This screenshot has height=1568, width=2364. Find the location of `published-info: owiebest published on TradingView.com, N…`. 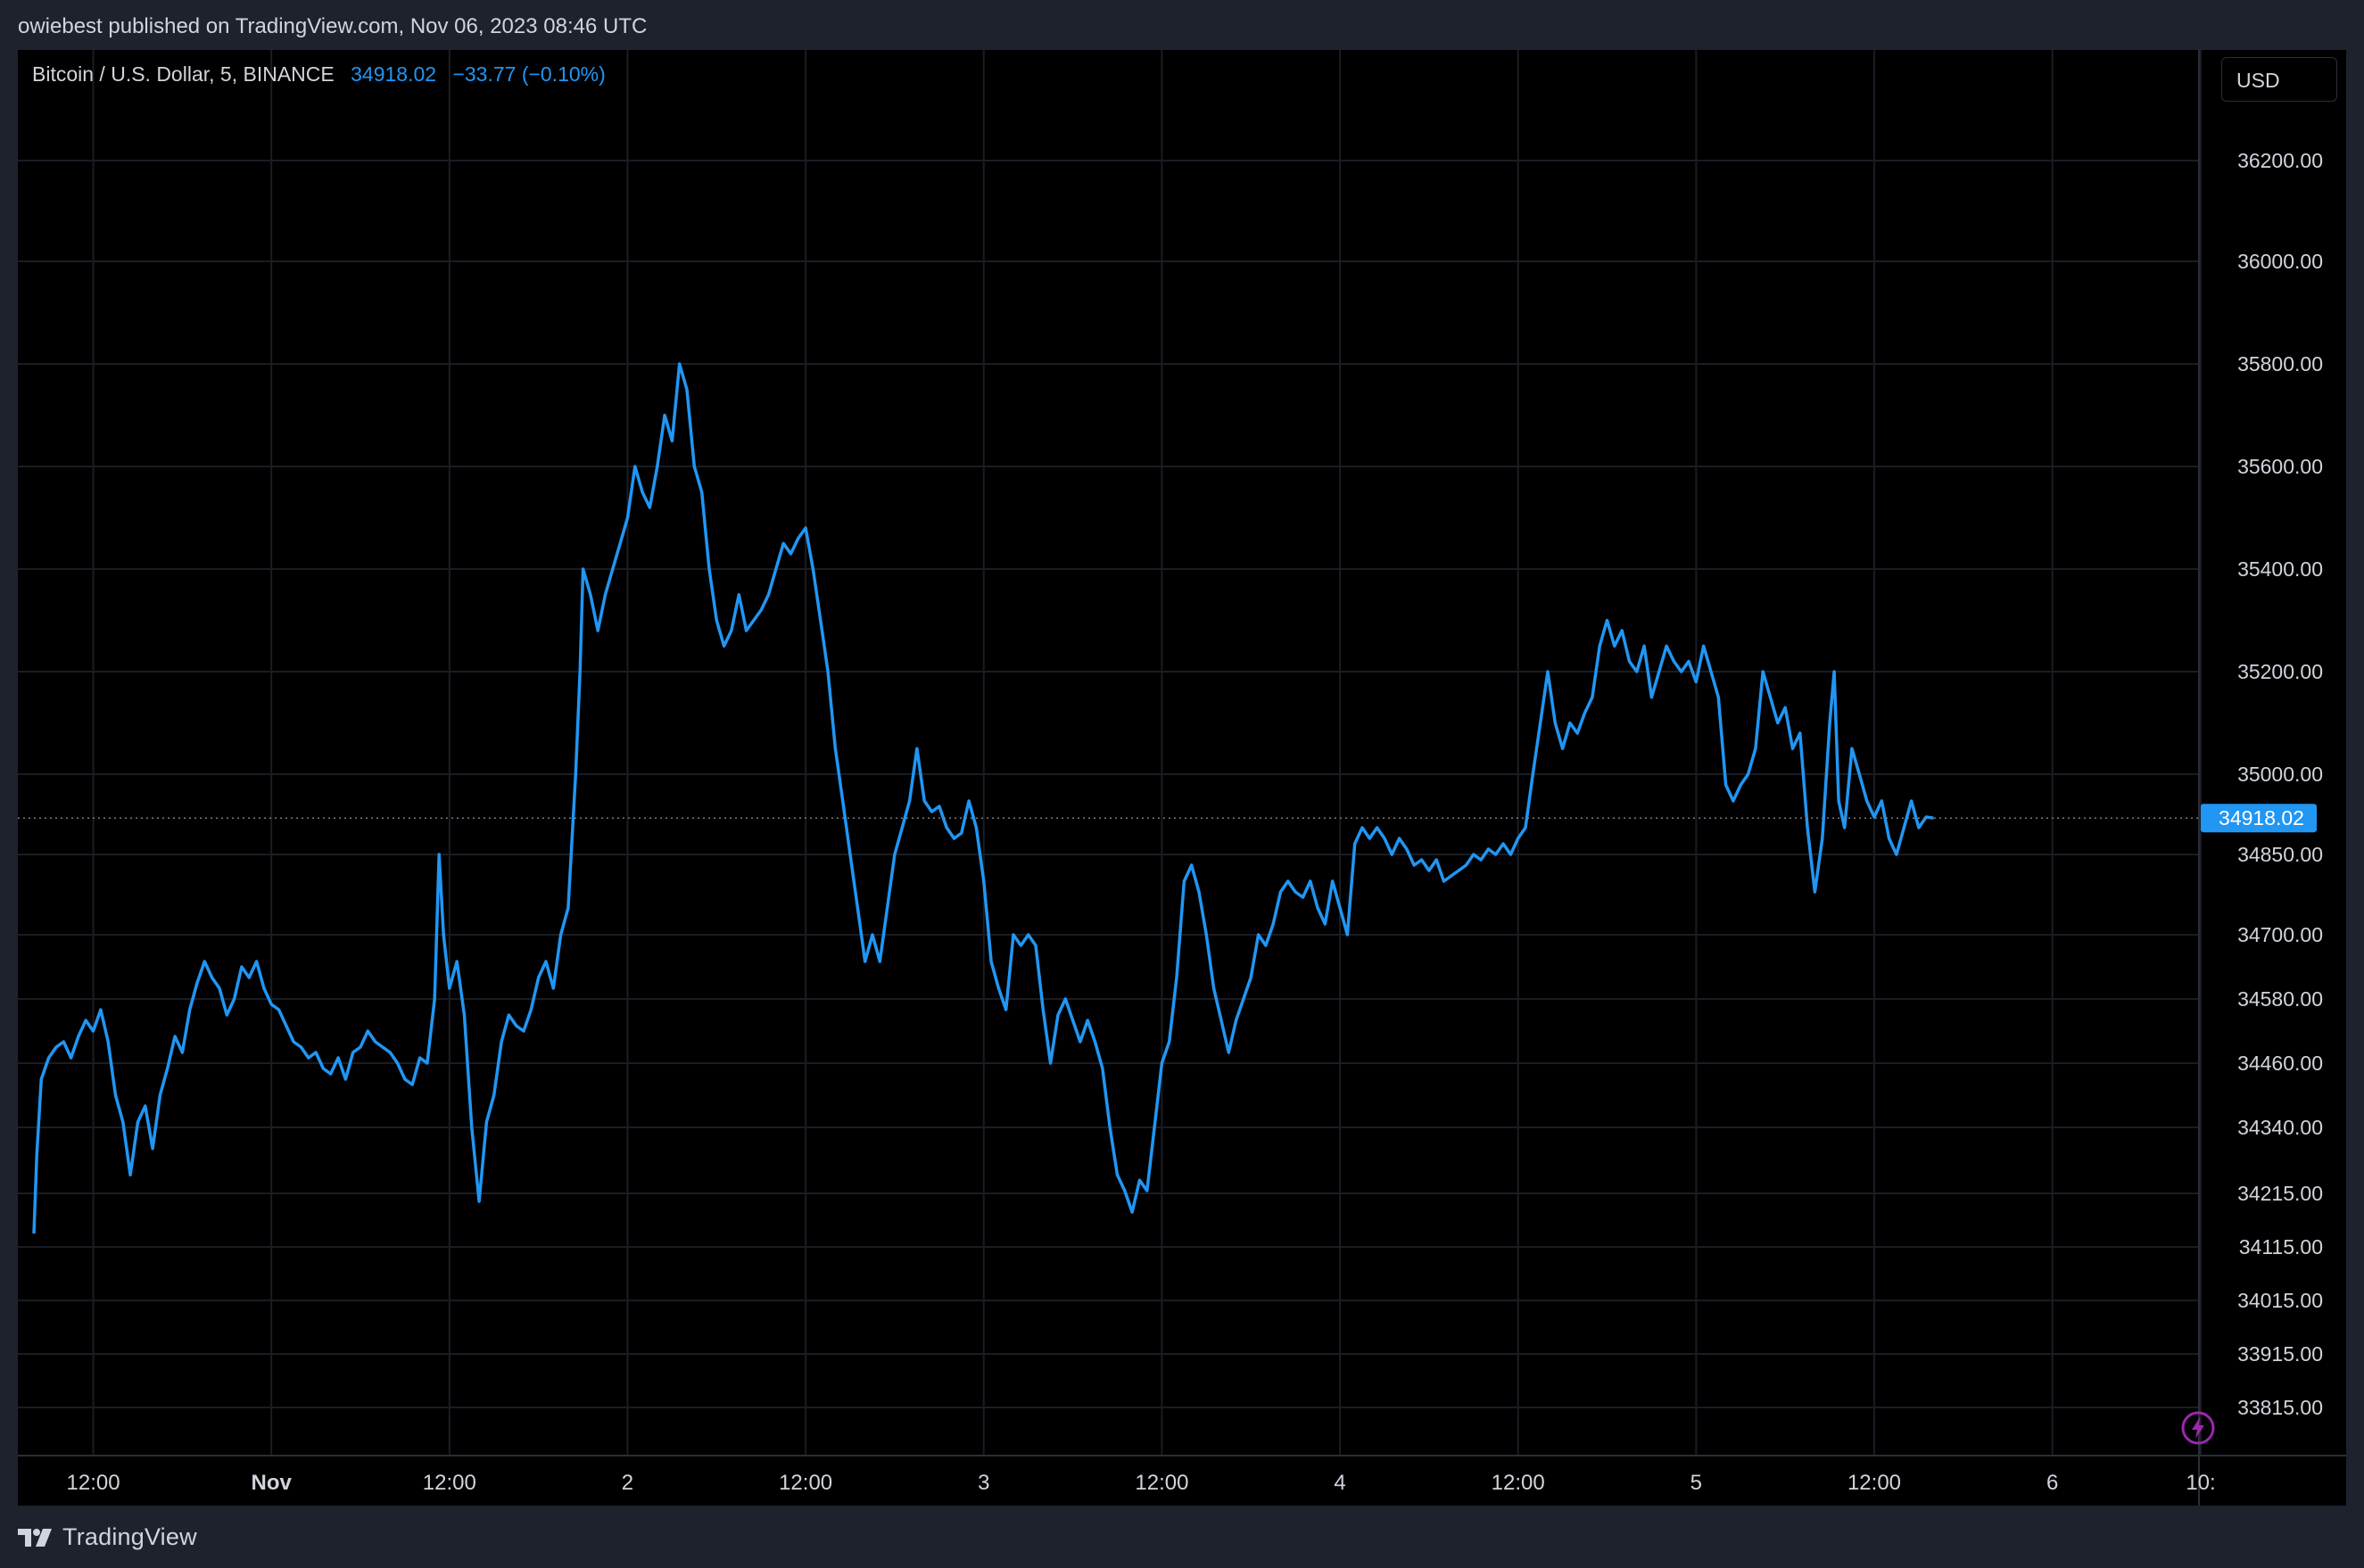

published-info: owiebest published on TradingView.com, N… is located at coordinates (333, 26).